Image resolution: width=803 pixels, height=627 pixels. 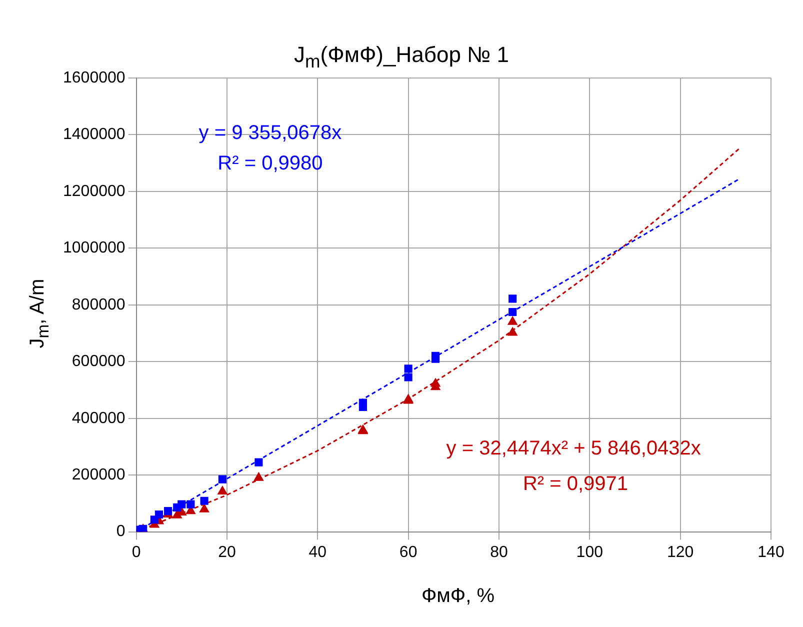 I want to click on y-tick-label: 800000, so click(x=99, y=305).